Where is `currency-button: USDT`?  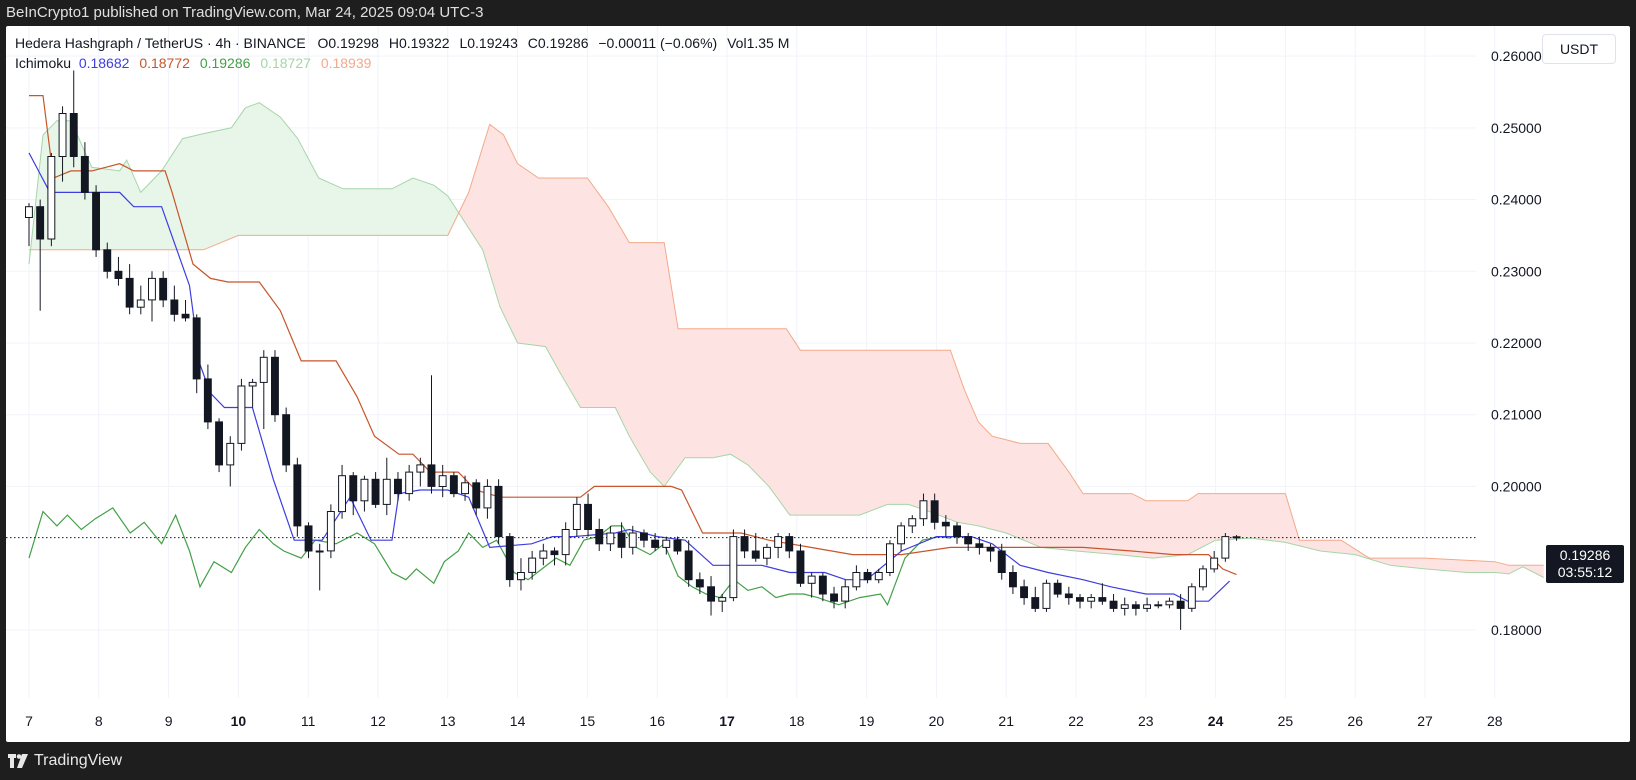
currency-button: USDT is located at coordinates (1579, 49).